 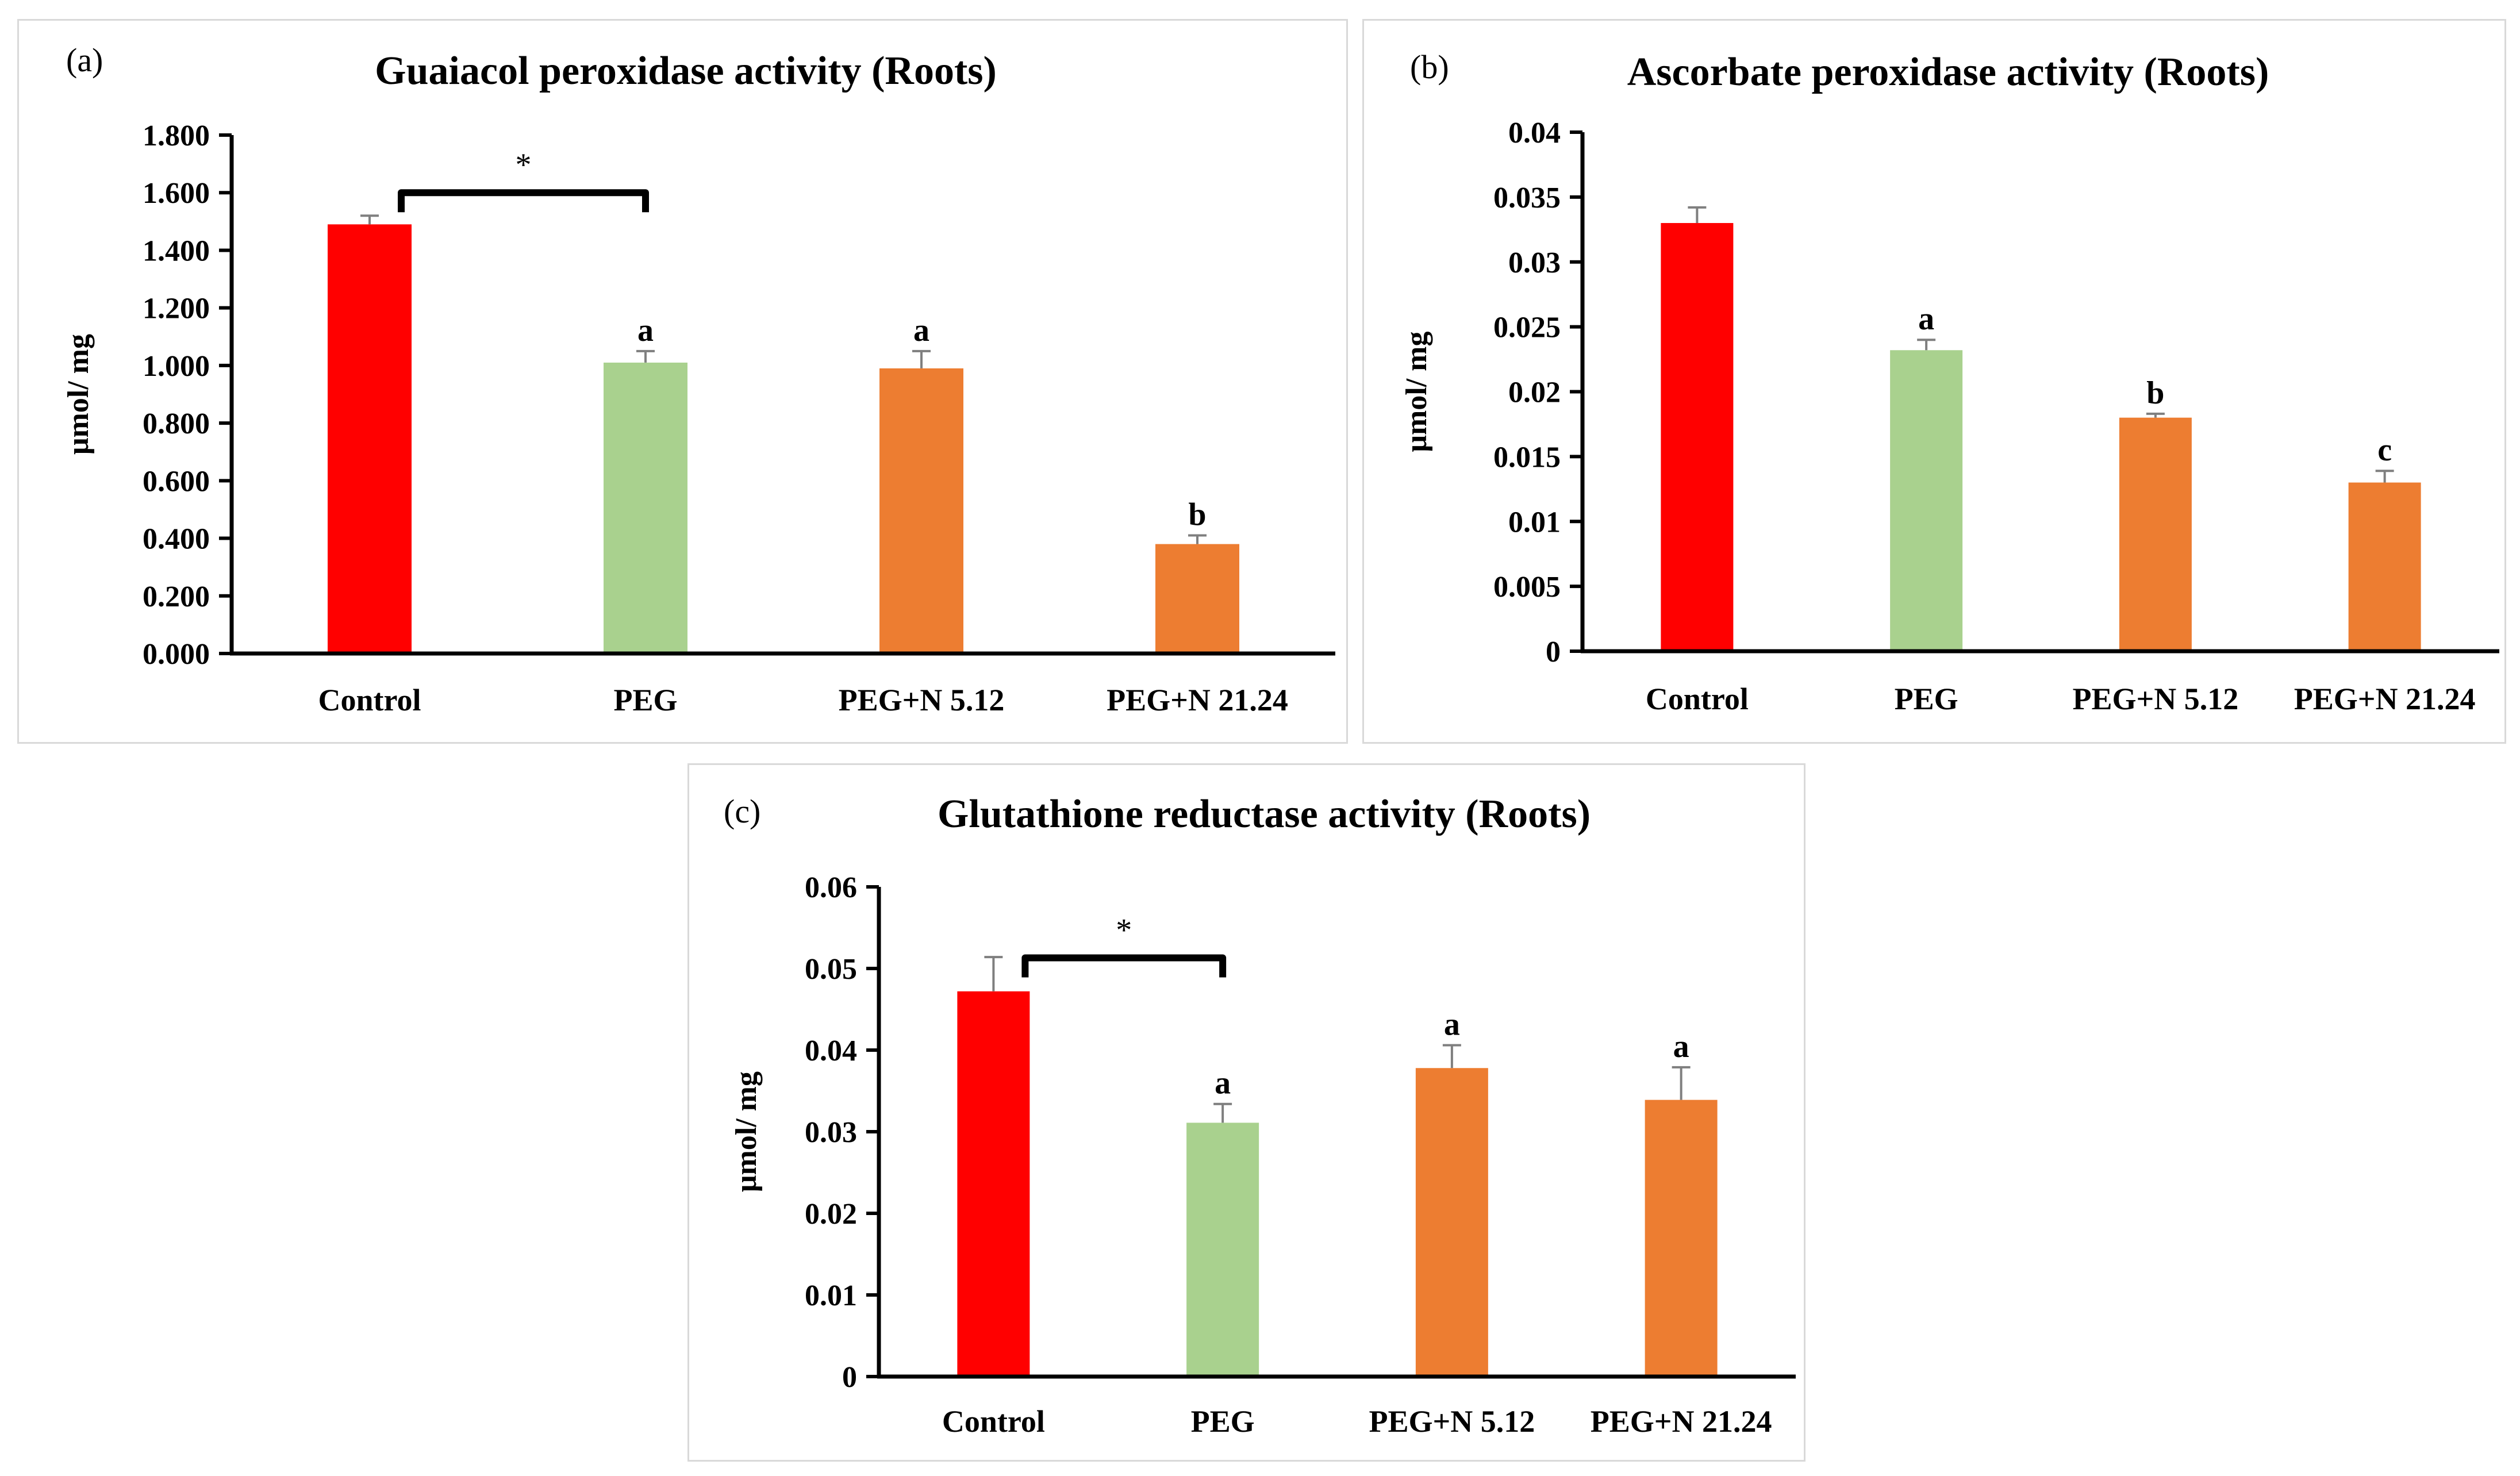 I want to click on y-tick-label: 0.200, so click(x=176, y=597).